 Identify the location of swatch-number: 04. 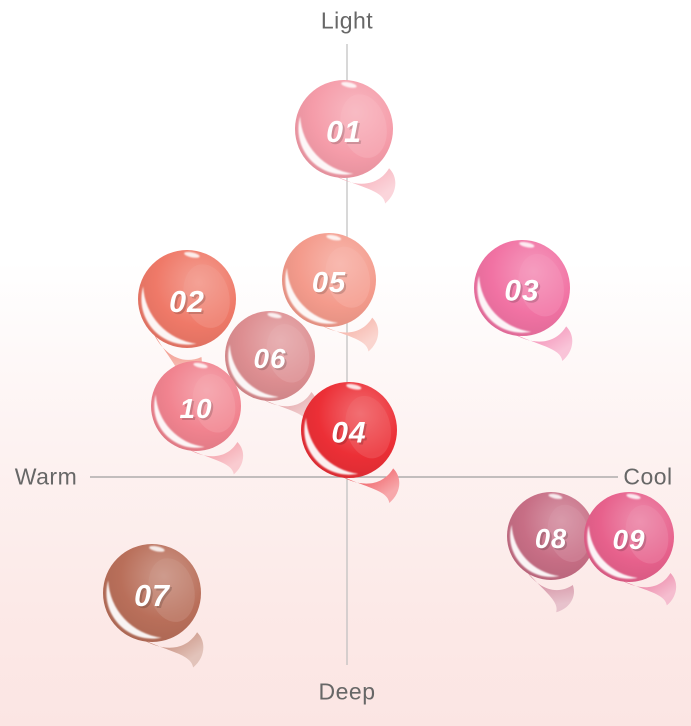
(348, 432).